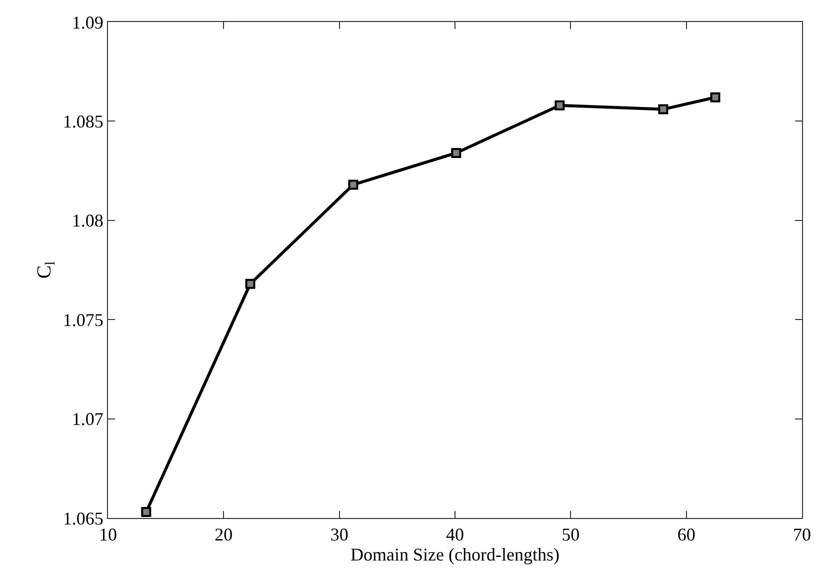  What do you see at coordinates (88, 220) in the screenshot?
I see `y-tick-label: 1.08` at bounding box center [88, 220].